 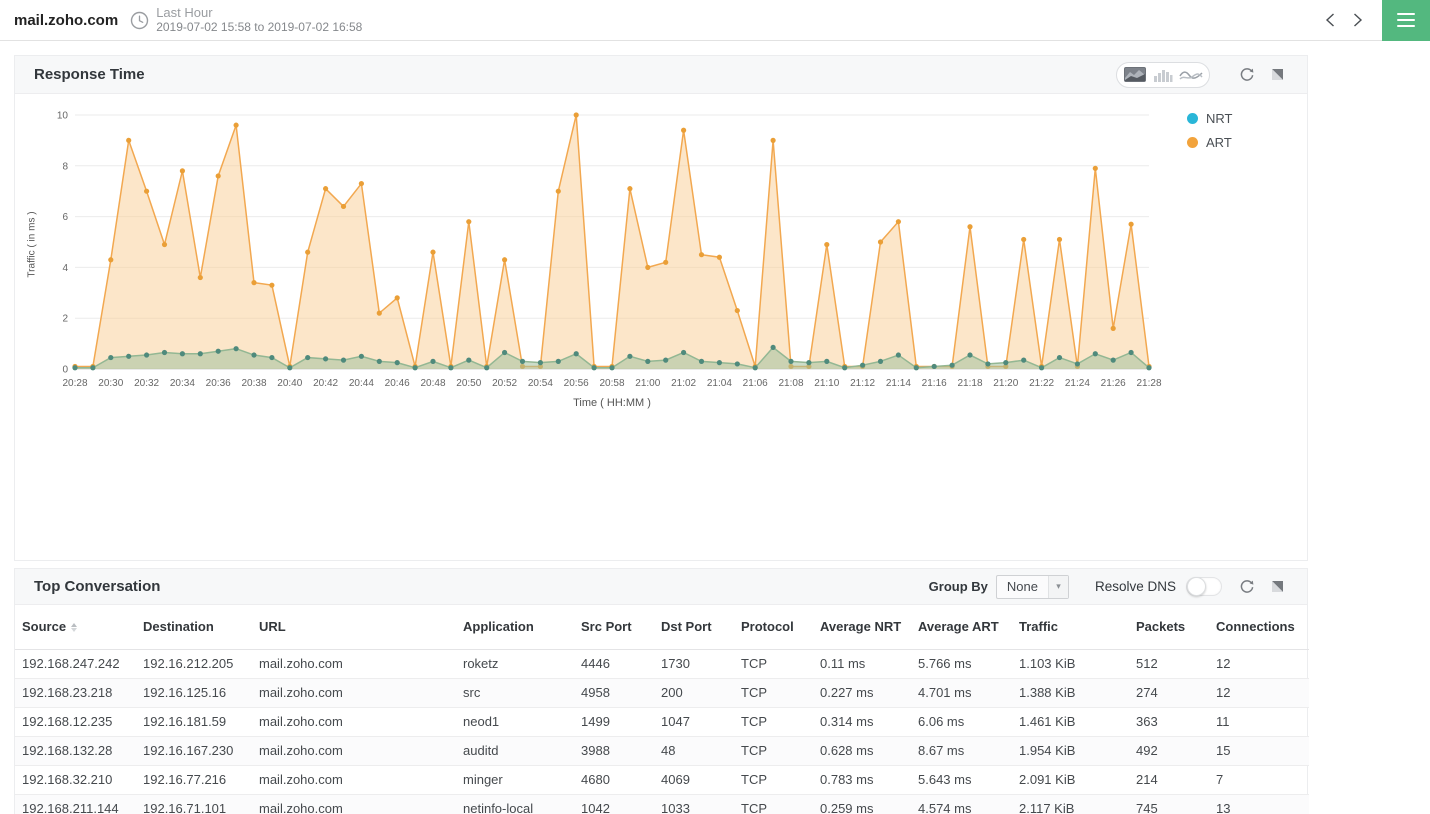 I want to click on svg-text: 20:54, so click(x=540, y=383).